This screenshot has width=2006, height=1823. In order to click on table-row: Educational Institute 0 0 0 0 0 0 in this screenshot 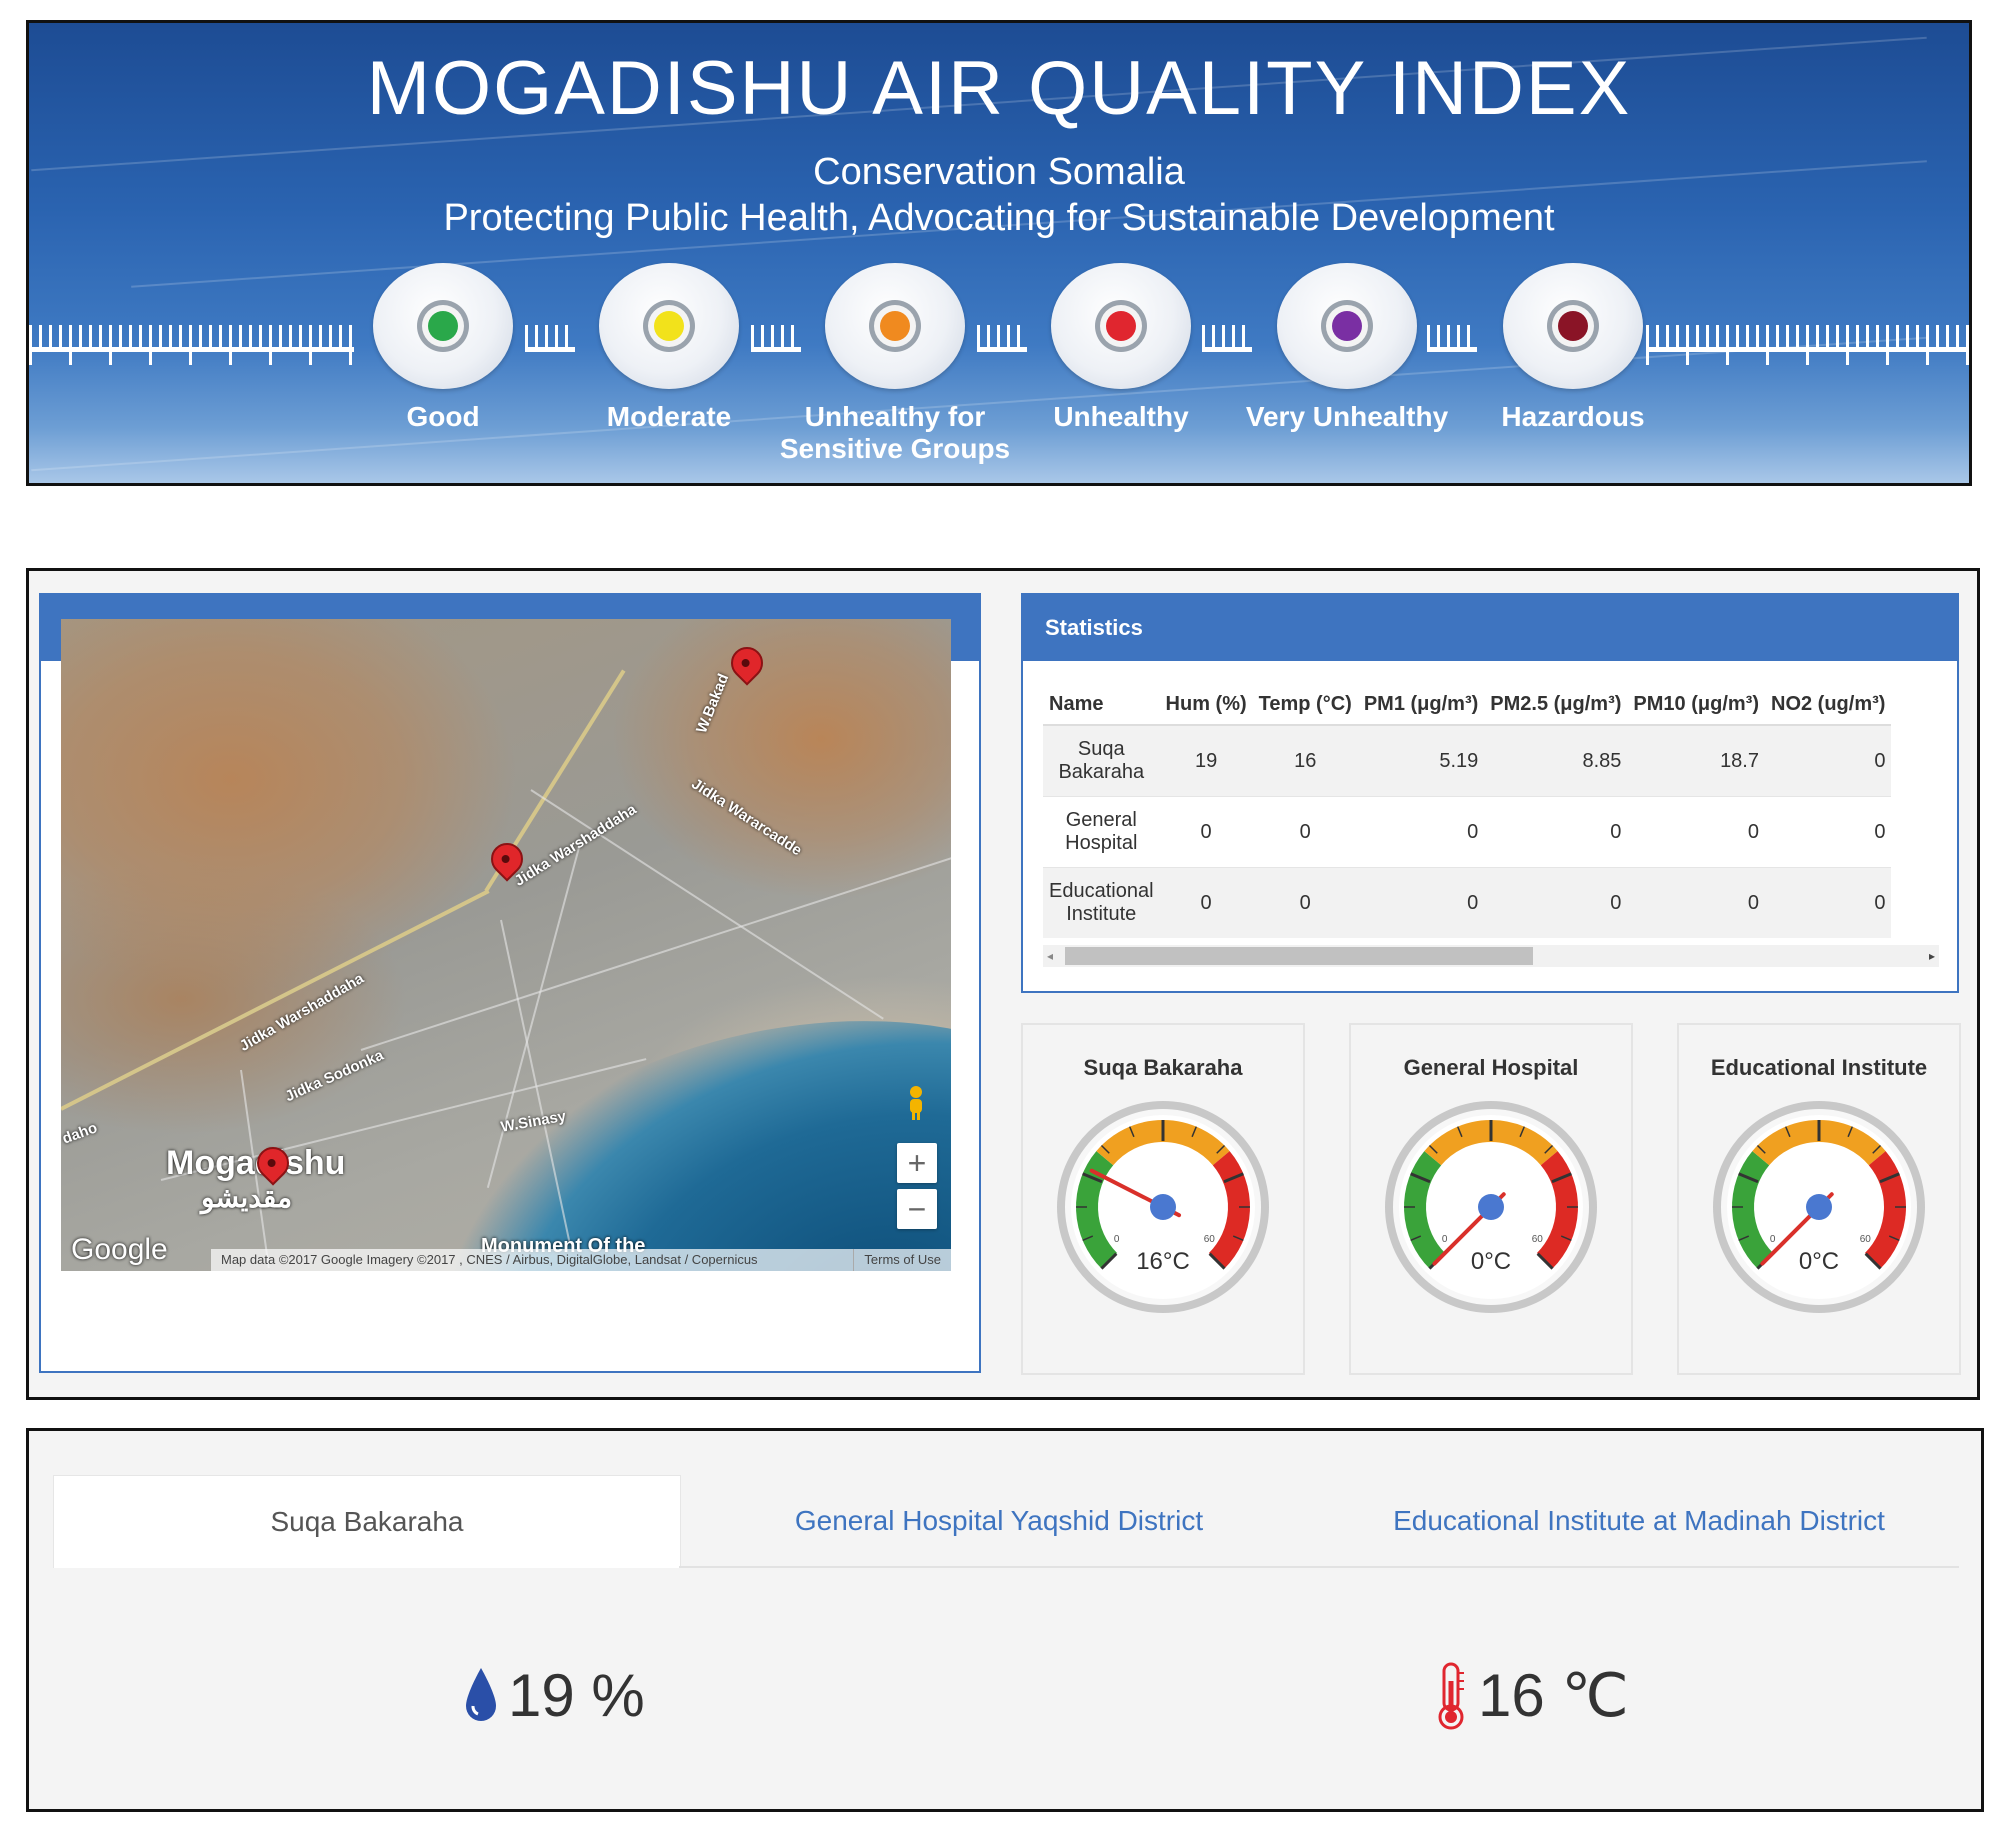, I will do `click(1467, 902)`.